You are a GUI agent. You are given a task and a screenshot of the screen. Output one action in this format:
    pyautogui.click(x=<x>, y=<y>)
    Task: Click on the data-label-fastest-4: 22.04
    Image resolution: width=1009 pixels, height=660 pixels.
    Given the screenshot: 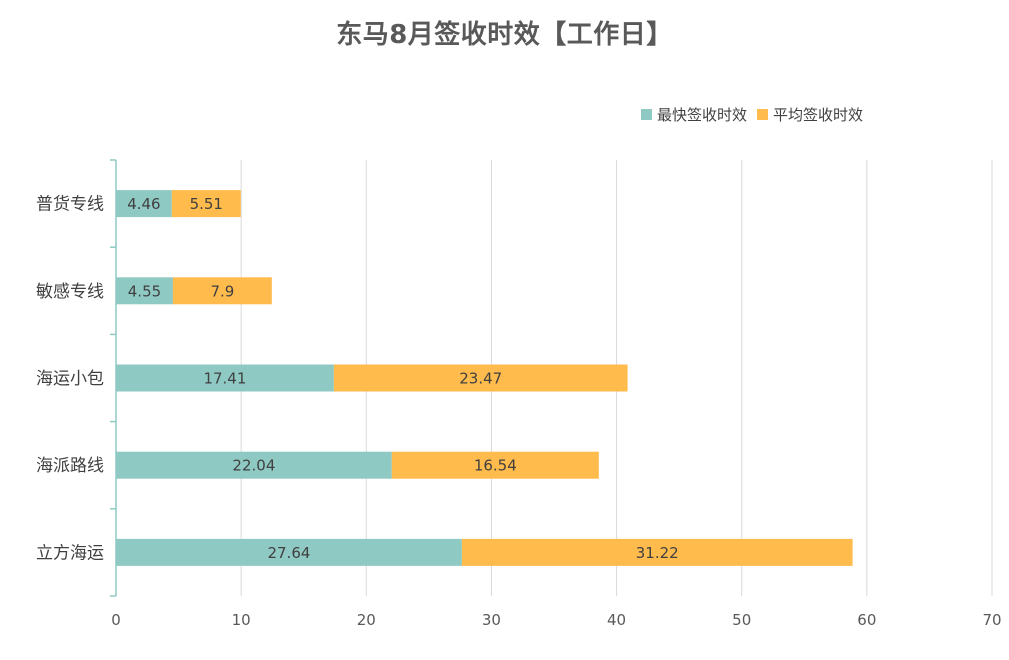 What is the action you would take?
    pyautogui.click(x=253, y=466)
    